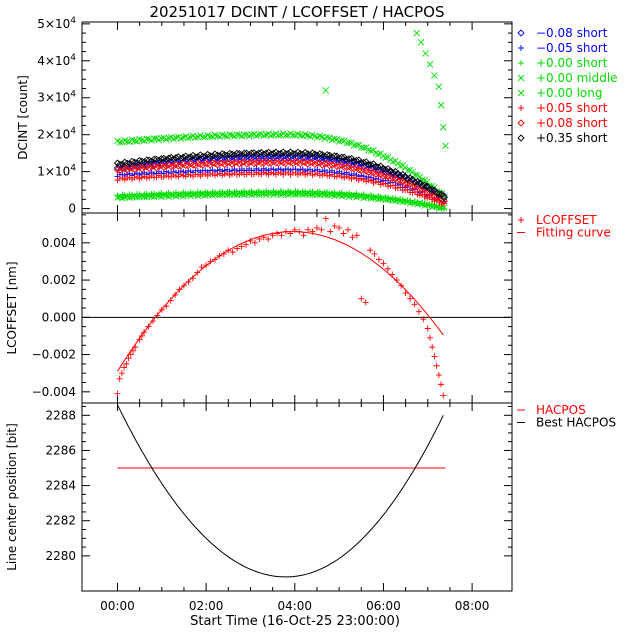 Image resolution: width=640 pixels, height=640 pixels. Describe the element at coordinates (573, 233) in the screenshot. I see `legend-label: Fitting curve` at that location.